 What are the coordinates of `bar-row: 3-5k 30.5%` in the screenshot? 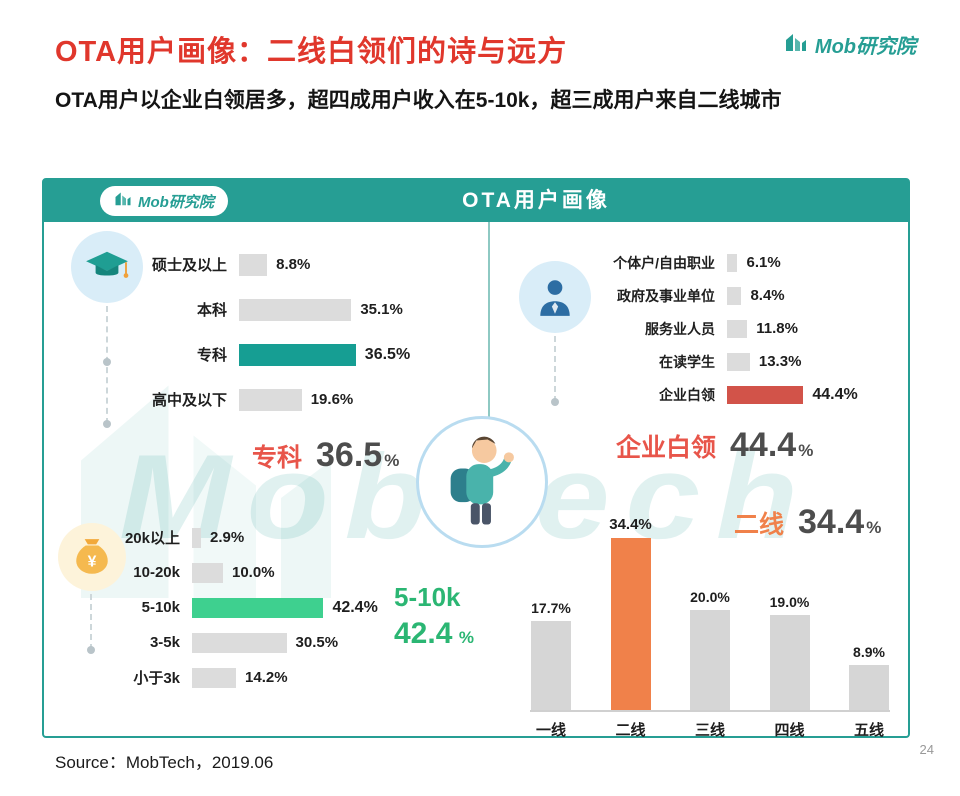 It's located at (230, 642).